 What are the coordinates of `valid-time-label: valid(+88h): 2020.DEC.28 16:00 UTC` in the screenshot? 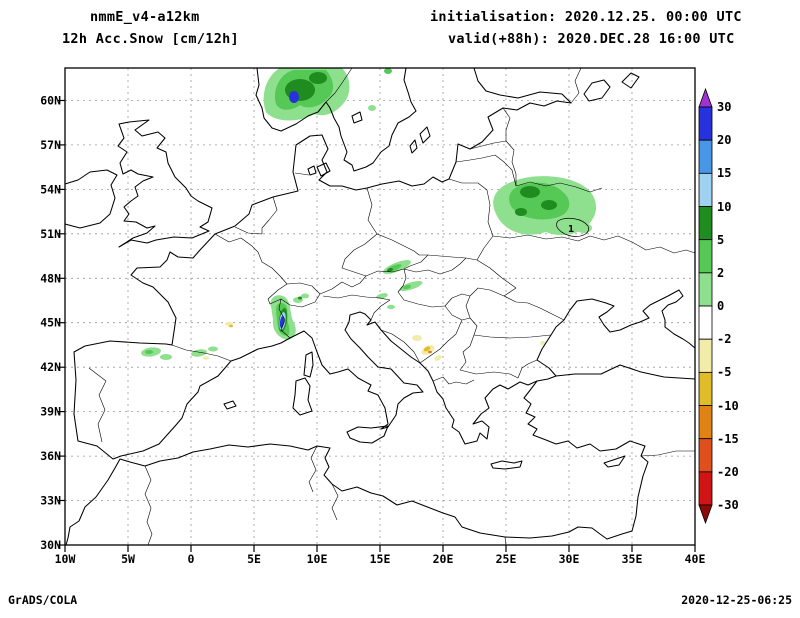 It's located at (591, 39).